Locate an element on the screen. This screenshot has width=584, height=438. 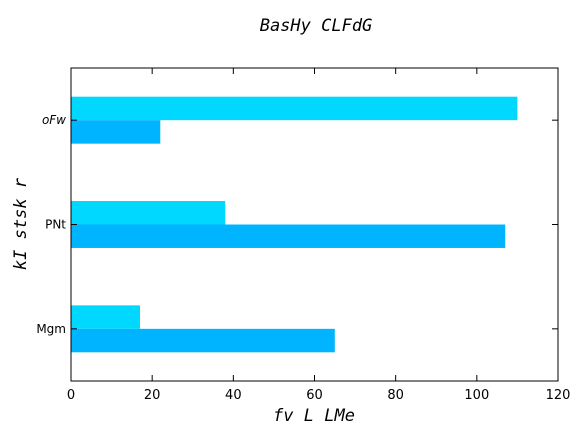
x-tick-label: 40 is located at coordinates (233, 395).